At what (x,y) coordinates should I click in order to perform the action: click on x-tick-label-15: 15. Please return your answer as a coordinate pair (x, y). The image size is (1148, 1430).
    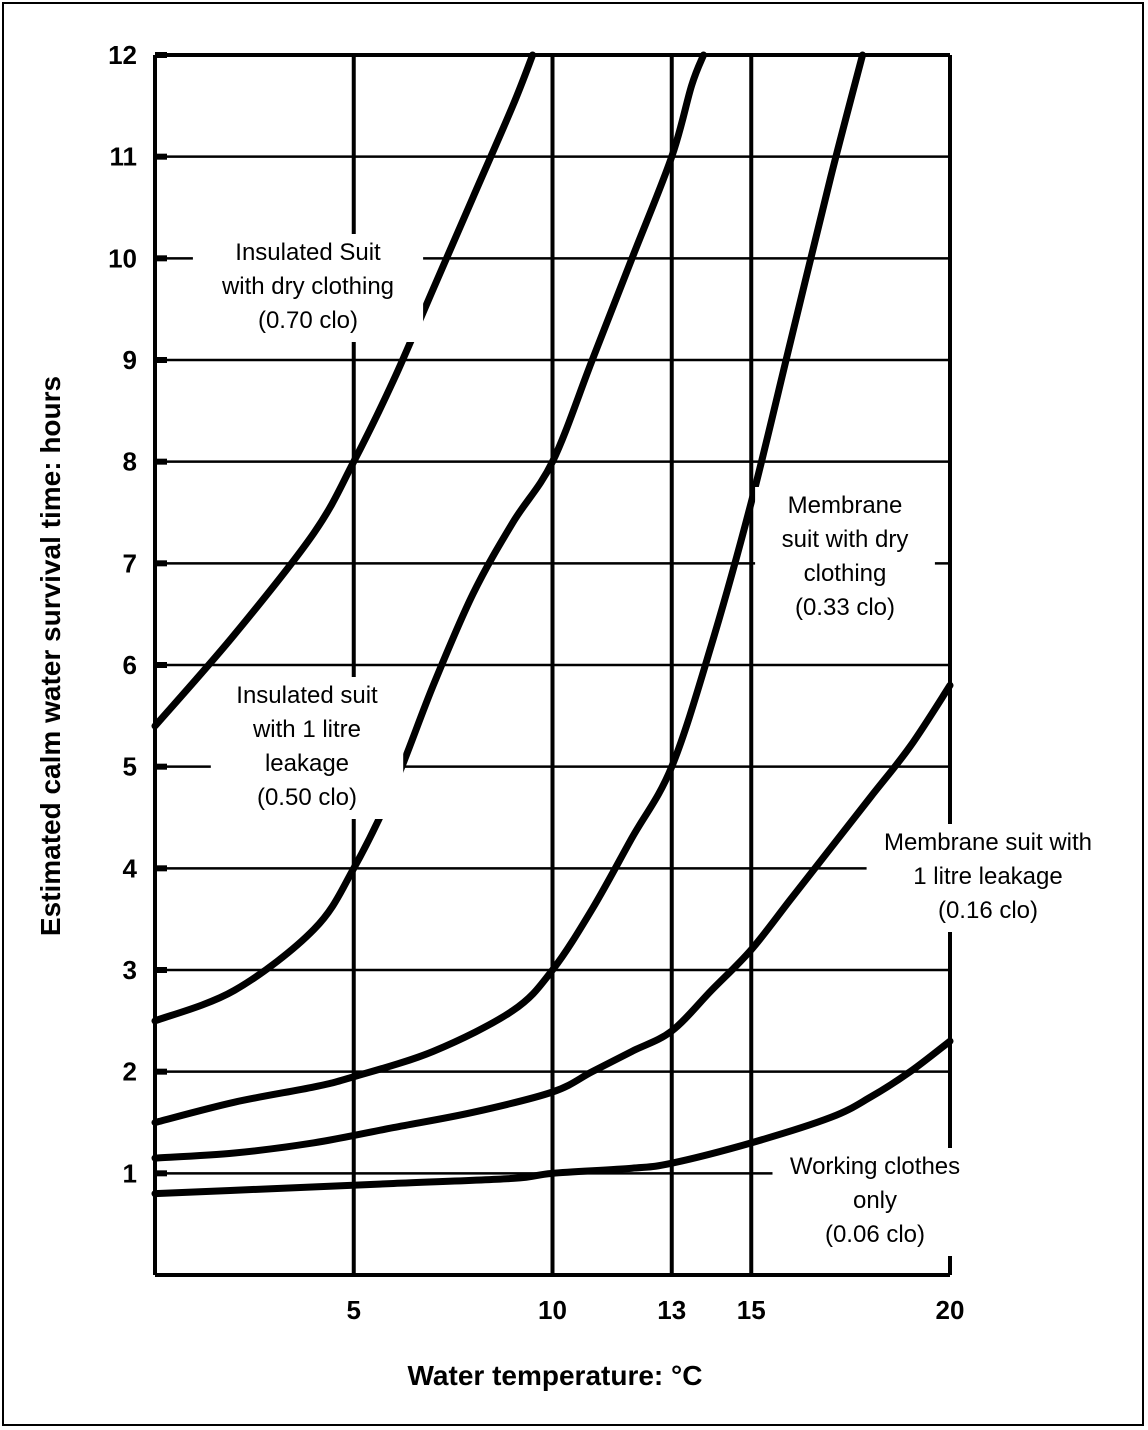
    Looking at the image, I should click on (751, 1310).